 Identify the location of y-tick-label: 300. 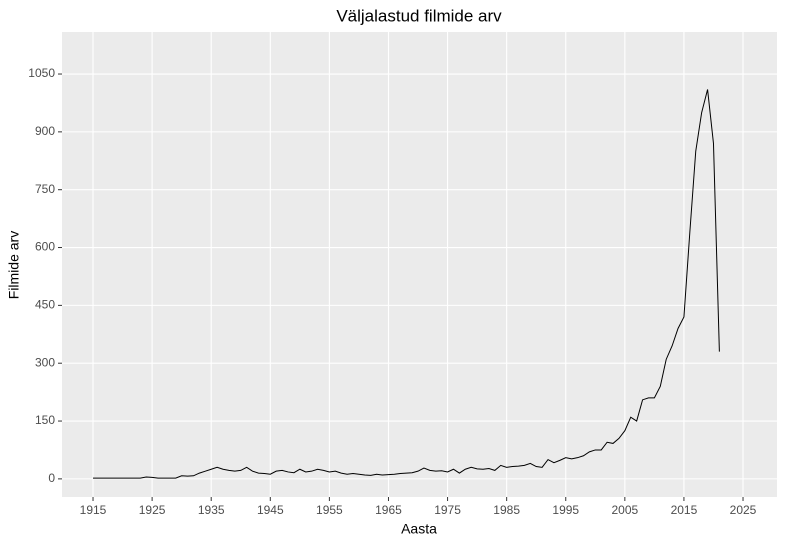
(45, 362).